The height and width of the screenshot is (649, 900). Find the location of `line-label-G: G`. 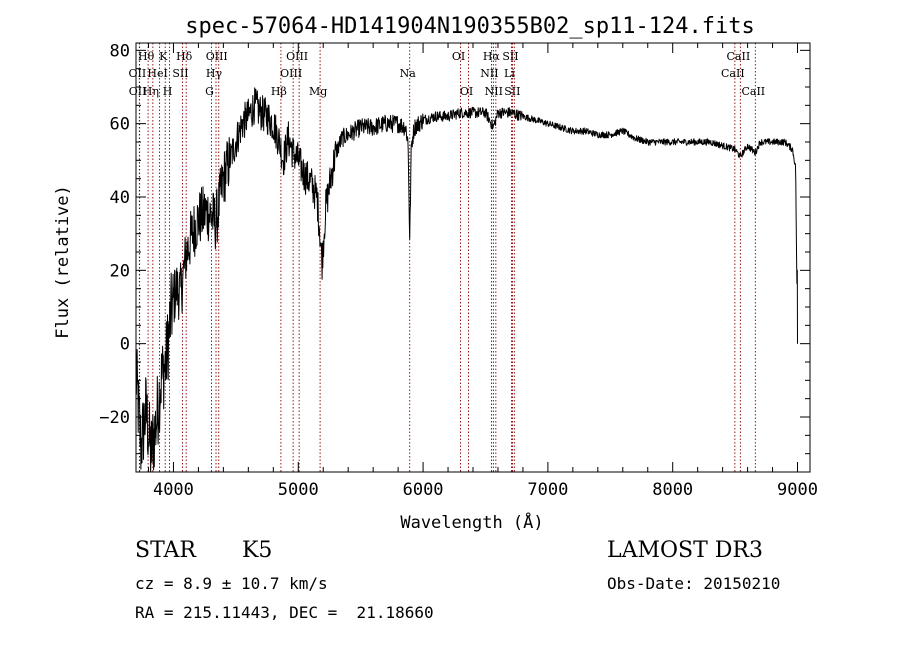

line-label-G: G is located at coordinates (209, 91).